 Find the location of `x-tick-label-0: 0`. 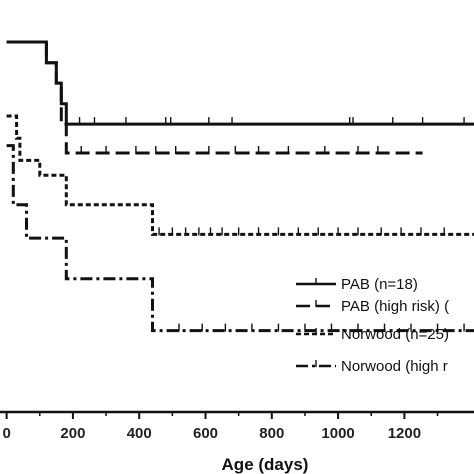

x-tick-label-0: 0 is located at coordinates (6, 433).